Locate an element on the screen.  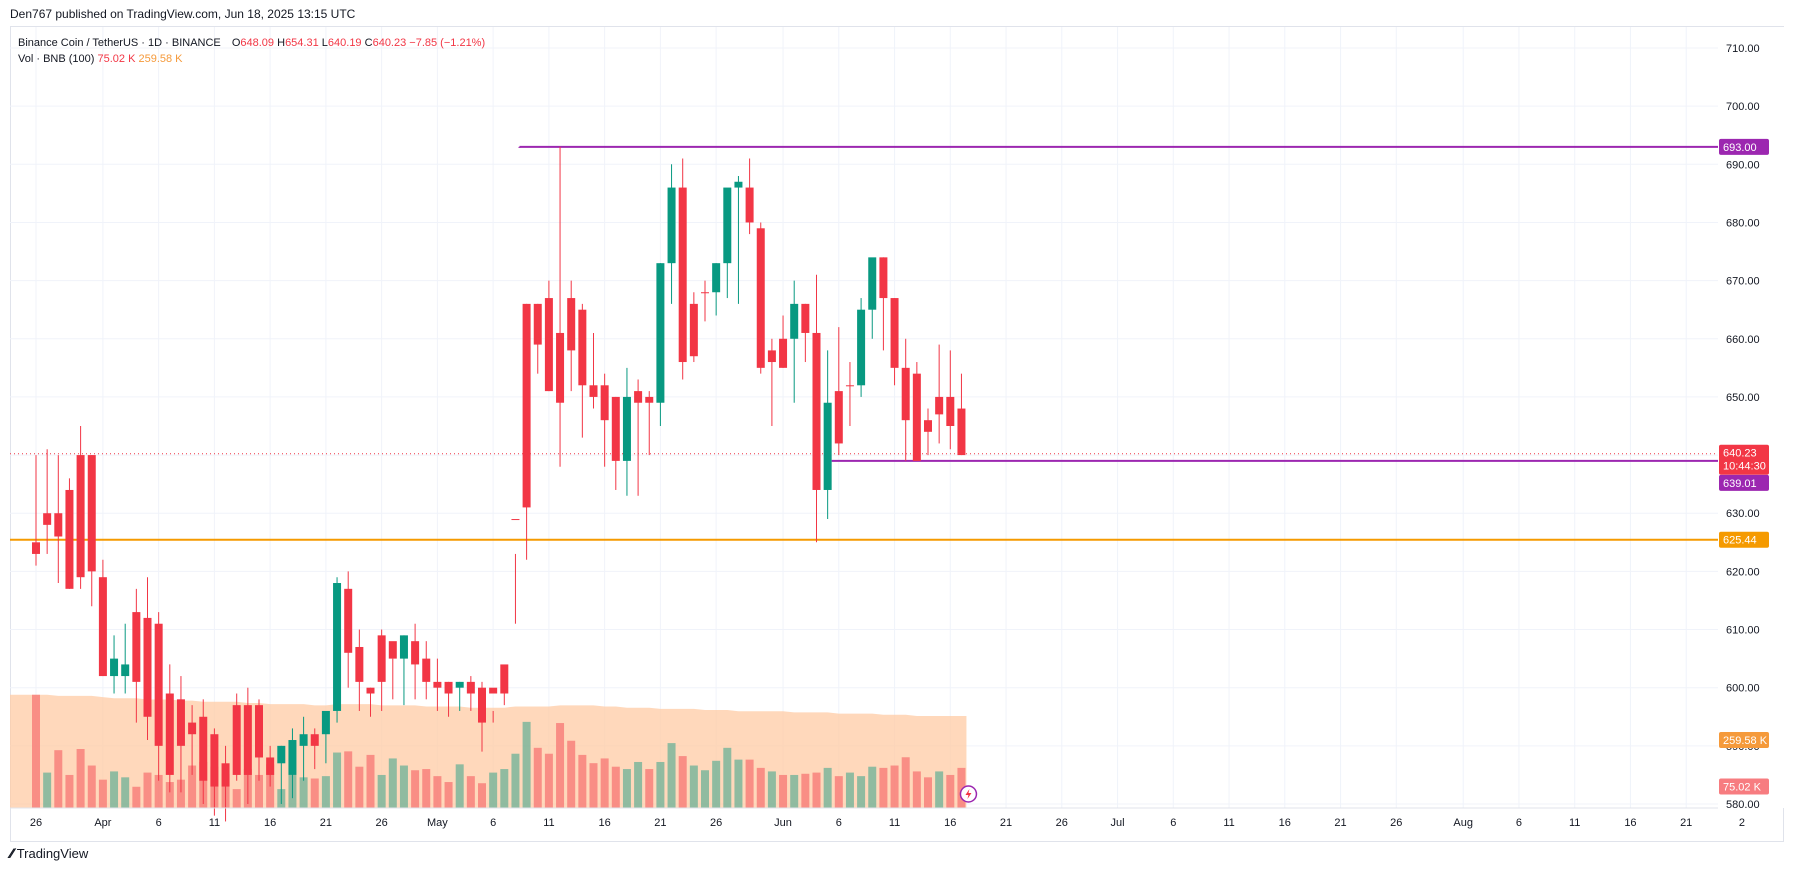
footer-brand: ⁄∕ TradingView is located at coordinates (49, 853).